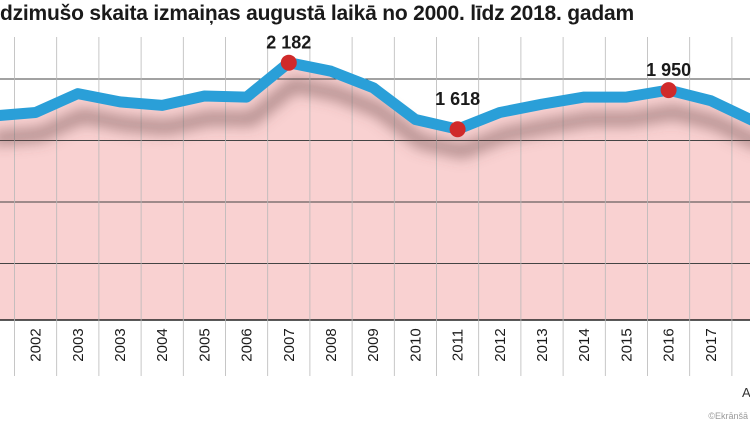 The width and height of the screenshot is (750, 430). I want to click on x-tick-label: 2015, so click(626, 344).